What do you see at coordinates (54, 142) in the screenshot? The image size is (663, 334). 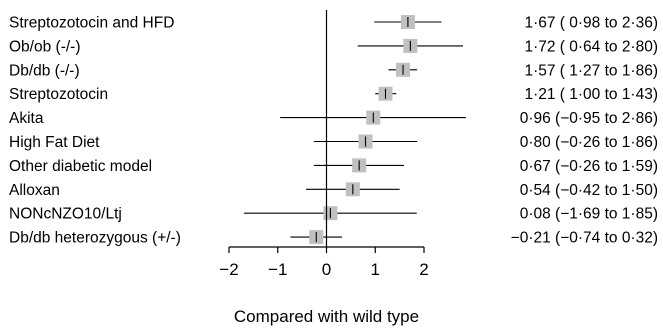 I see `row-label: High Fat Diet` at bounding box center [54, 142].